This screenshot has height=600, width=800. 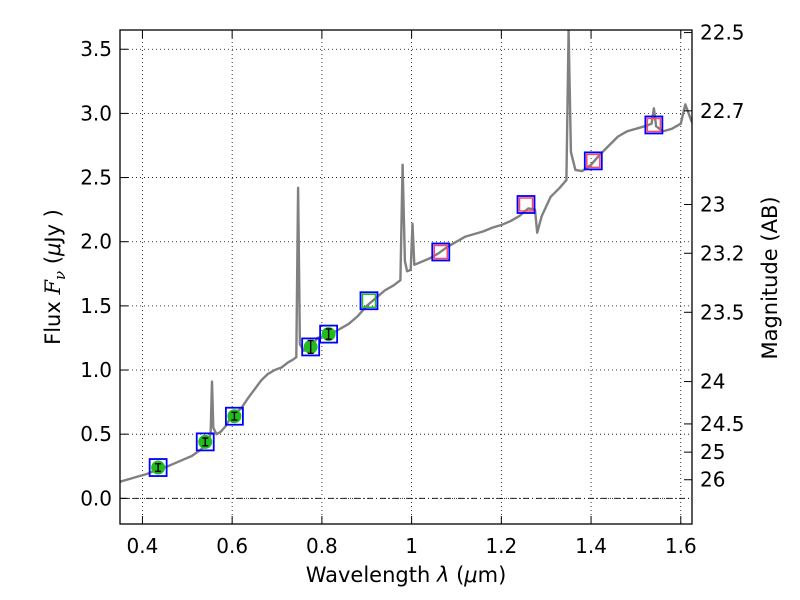 What do you see at coordinates (96, 498) in the screenshot?
I see `y-tick-label: 0.0` at bounding box center [96, 498].